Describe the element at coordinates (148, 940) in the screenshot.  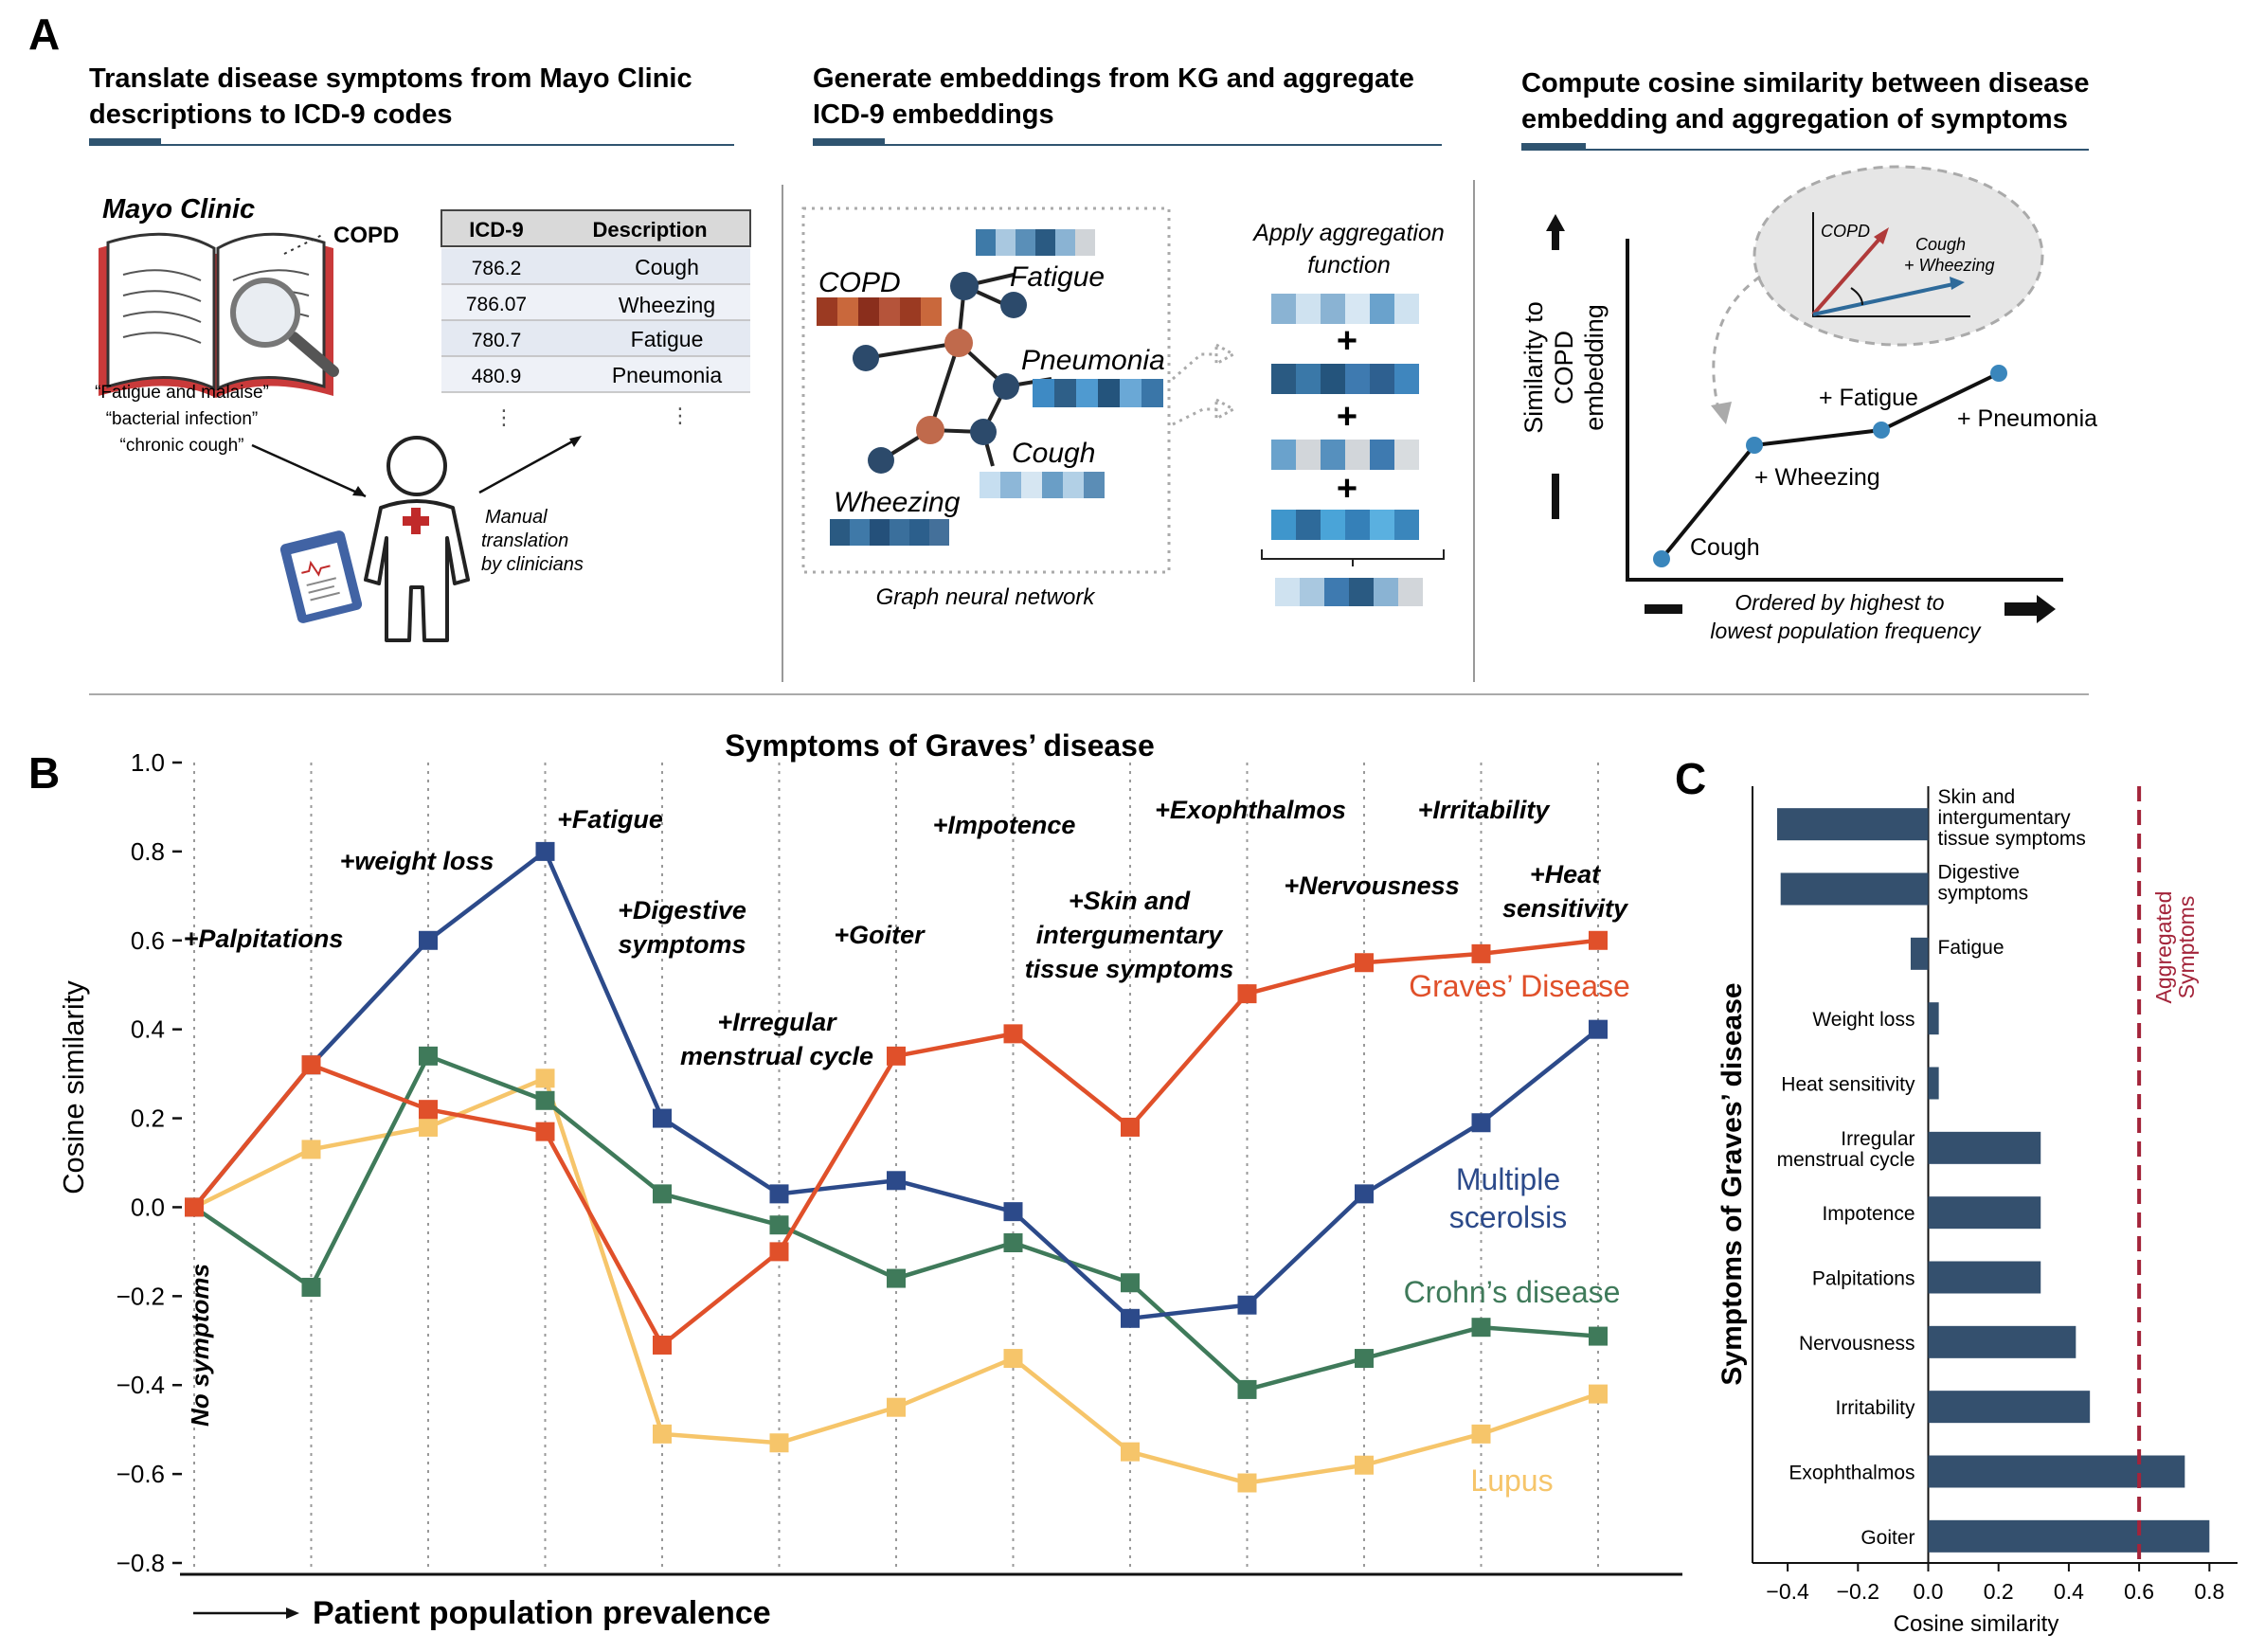
I see `chart-b-ytick-label: 0.6` at that location.